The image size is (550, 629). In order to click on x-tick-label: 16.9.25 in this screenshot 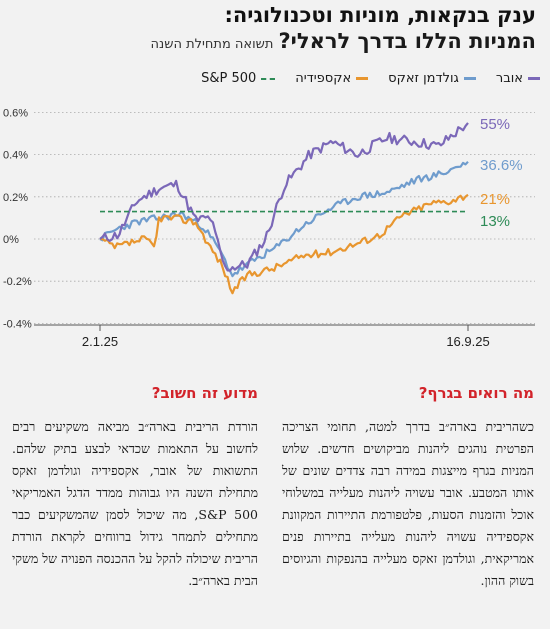, I will do `click(467, 341)`.